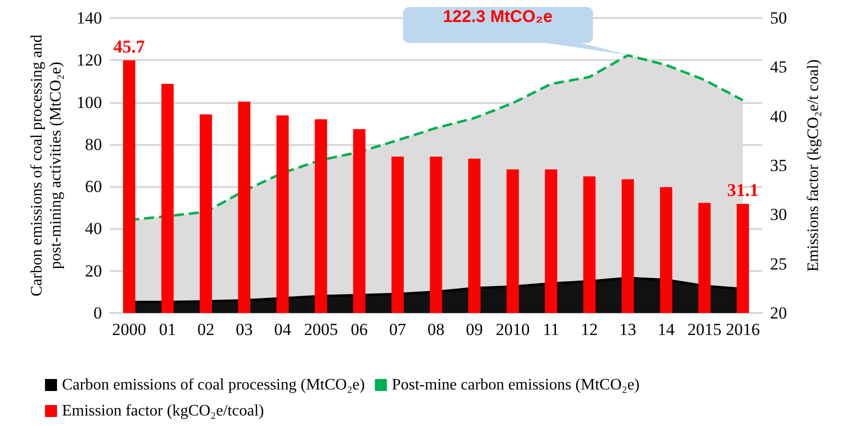  I want to click on y-tick-label: 140, so click(89, 18).